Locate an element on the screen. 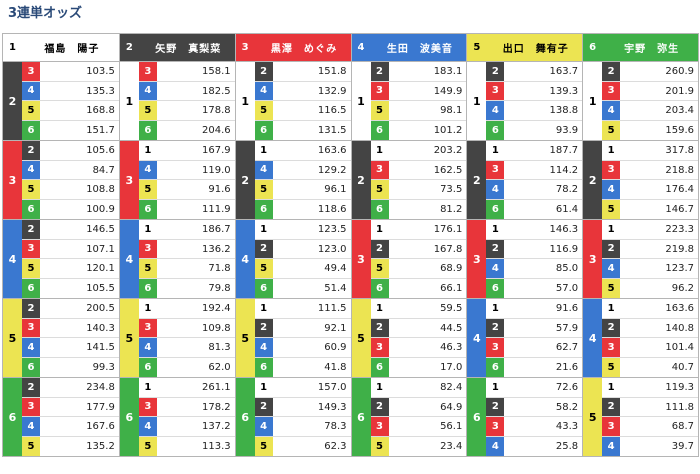 This screenshot has height=474, width=700. odds-row: 6 57.0 is located at coordinates (534, 288).